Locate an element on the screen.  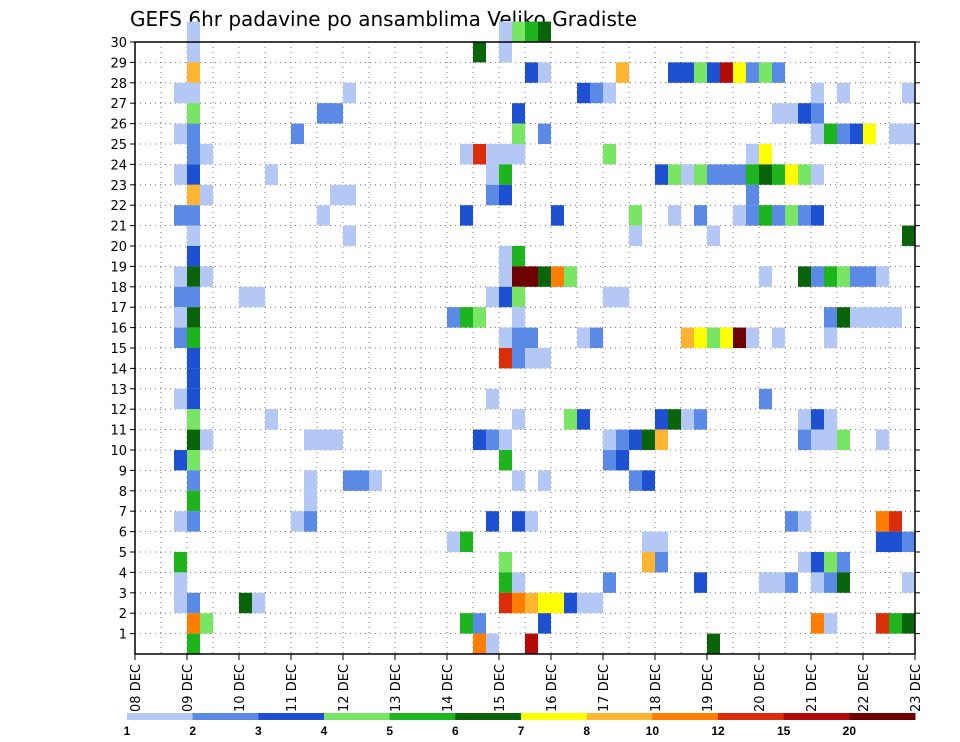
y-tick-label: 27 is located at coordinates (118, 104).